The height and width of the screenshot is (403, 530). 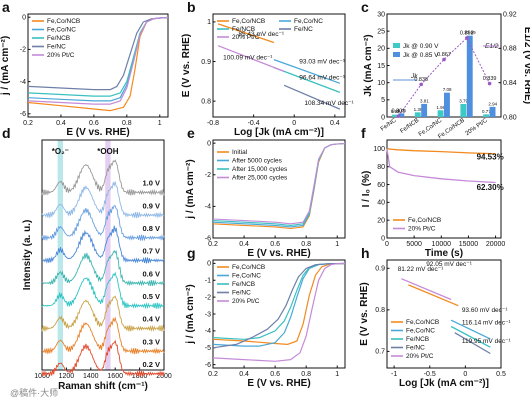 What do you see at coordinates (477, 127) in the screenshot?
I see `x-category-label: 20% Pt/C` at bounding box center [477, 127].